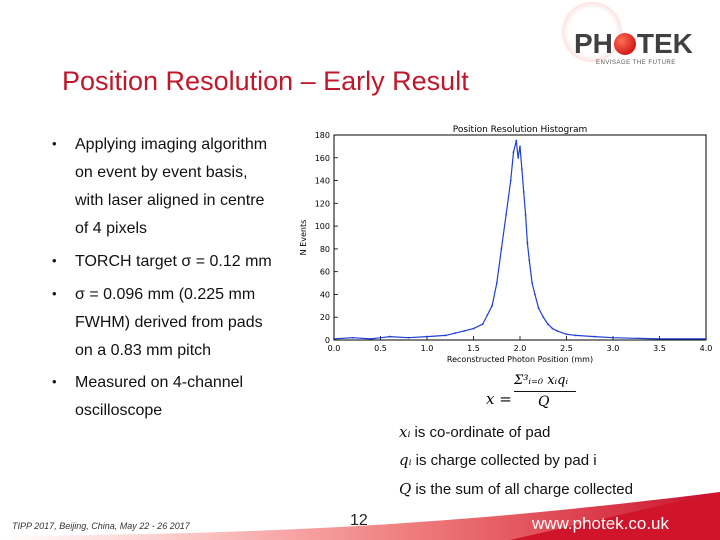  I want to click on chart-title: Position Resolution Histogram, so click(520, 130).